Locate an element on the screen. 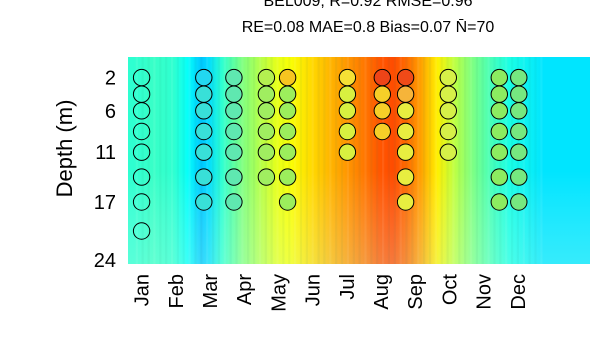 The height and width of the screenshot is (359, 590). x-tick-label: Jun is located at coordinates (314, 290).